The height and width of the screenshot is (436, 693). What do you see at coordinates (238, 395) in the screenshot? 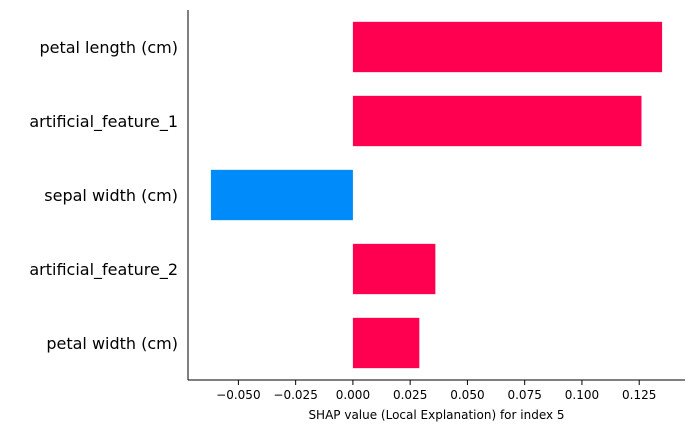
I see `x-tick-label: −0.050` at bounding box center [238, 395].